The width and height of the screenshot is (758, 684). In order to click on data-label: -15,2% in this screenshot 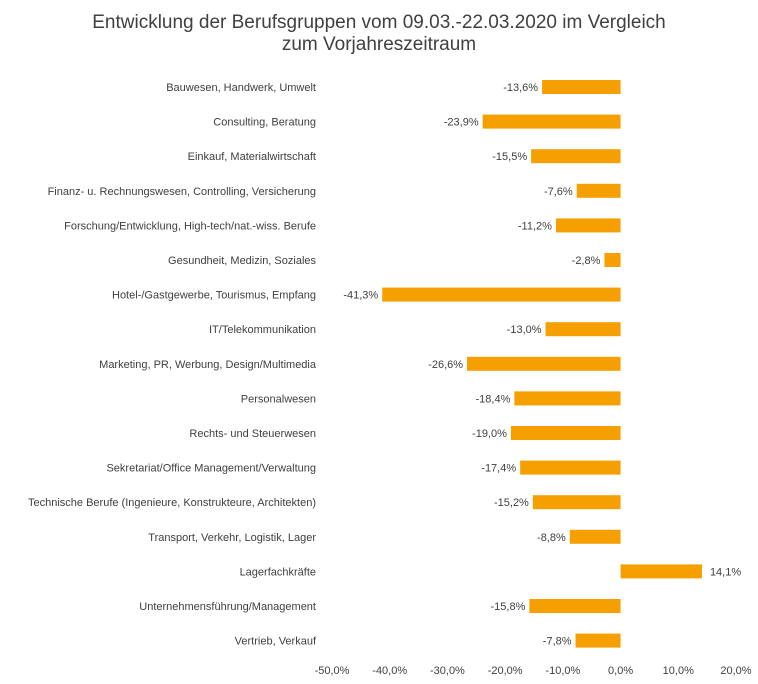, I will do `click(511, 503)`.